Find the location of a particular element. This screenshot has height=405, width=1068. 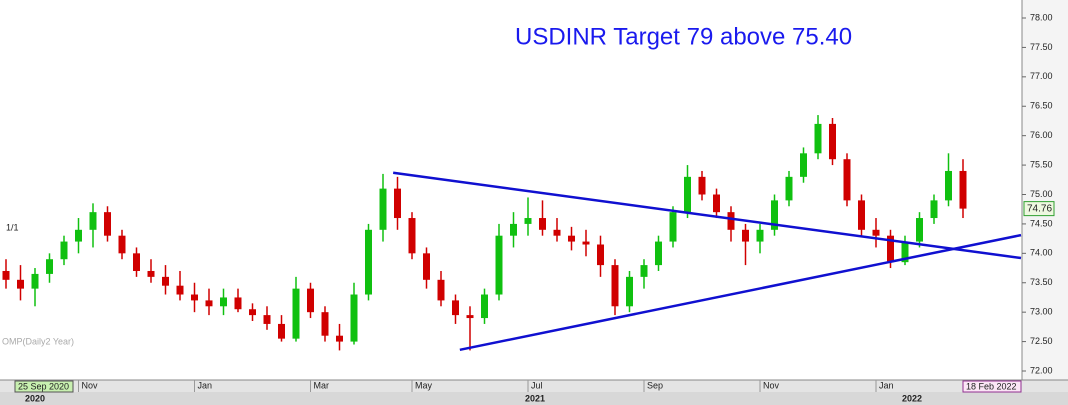

y-tick-label: 72.00 is located at coordinates (1041, 370).